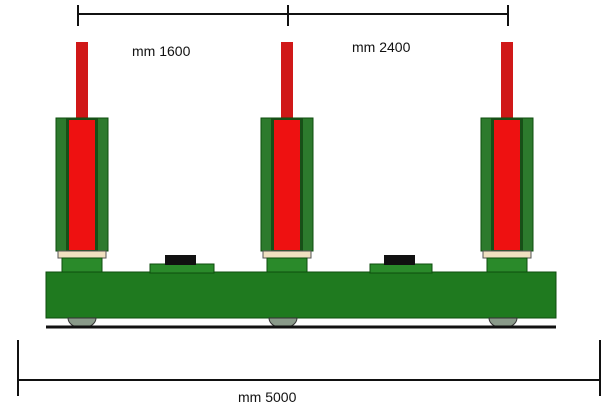 This screenshot has width=604, height=410. What do you see at coordinates (309, 368) in the screenshot?
I see `bottom-dimension` at bounding box center [309, 368].